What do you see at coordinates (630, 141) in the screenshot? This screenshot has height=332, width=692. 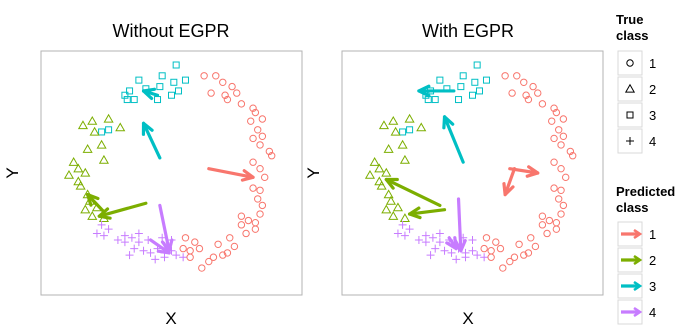 I see `legend-shape-plus` at bounding box center [630, 141].